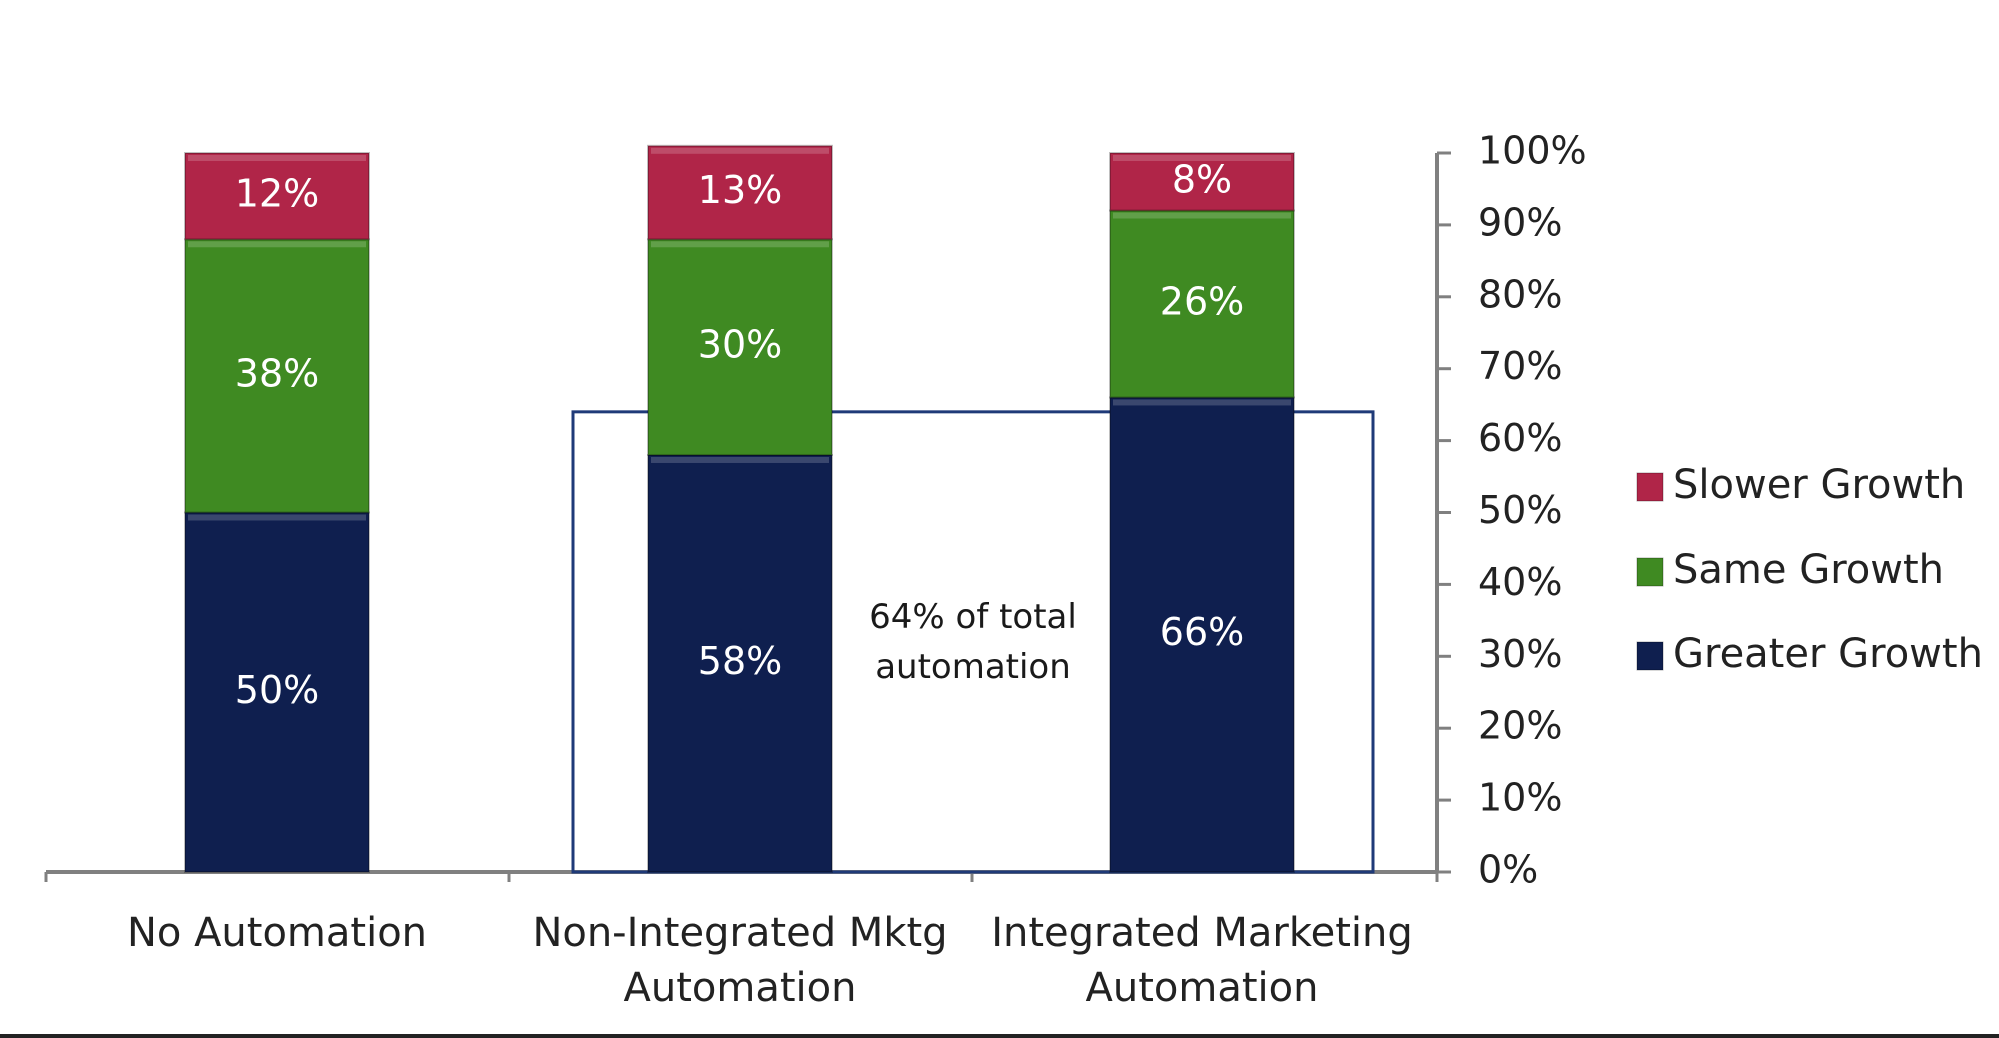 This screenshot has width=1999, height=1038. I want to click on bar-segment-label: 66%, so click(1202, 632).